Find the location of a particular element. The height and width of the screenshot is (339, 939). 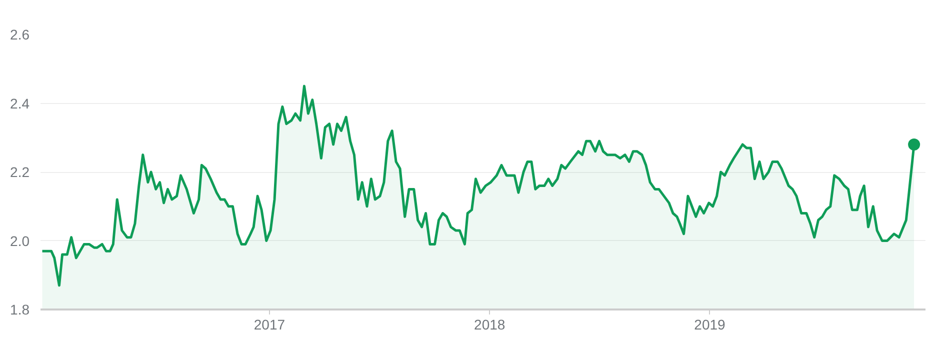

y-tick-label: 1.8 is located at coordinates (20, 310).